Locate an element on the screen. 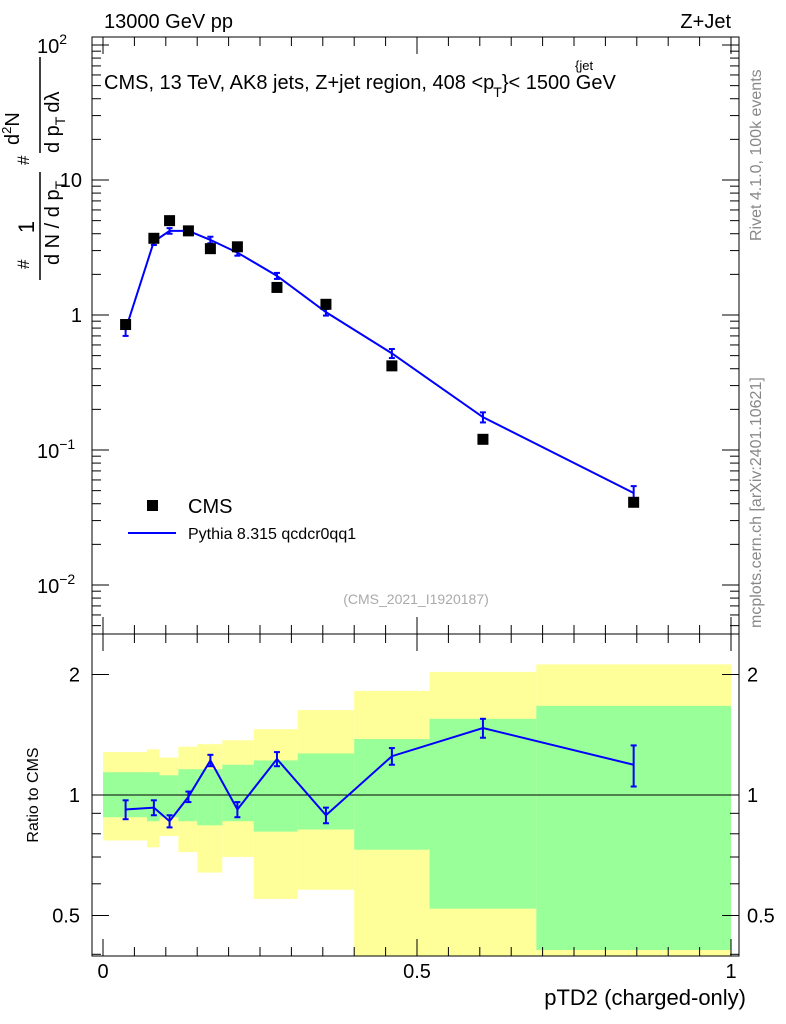 The height and width of the screenshot is (1024, 786). y-label-dpt-sub: T is located at coordinates (60, 120).